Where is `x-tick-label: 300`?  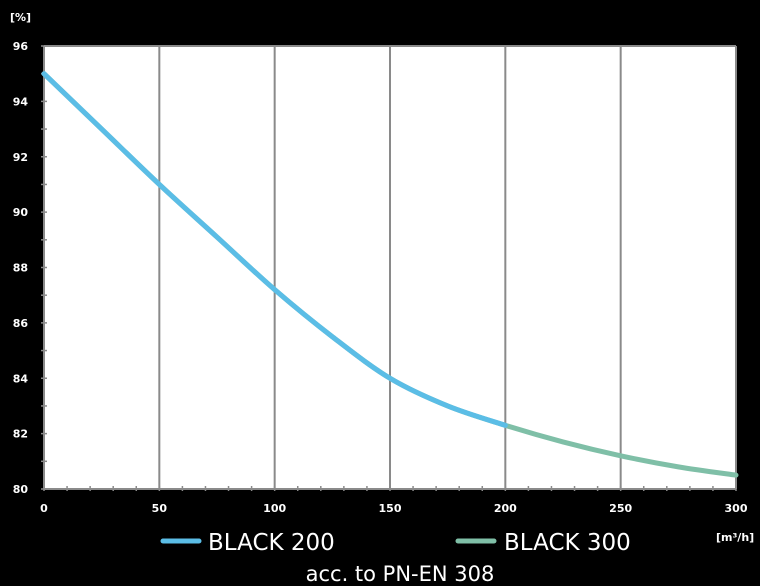 x-tick-label: 300 is located at coordinates (736, 508).